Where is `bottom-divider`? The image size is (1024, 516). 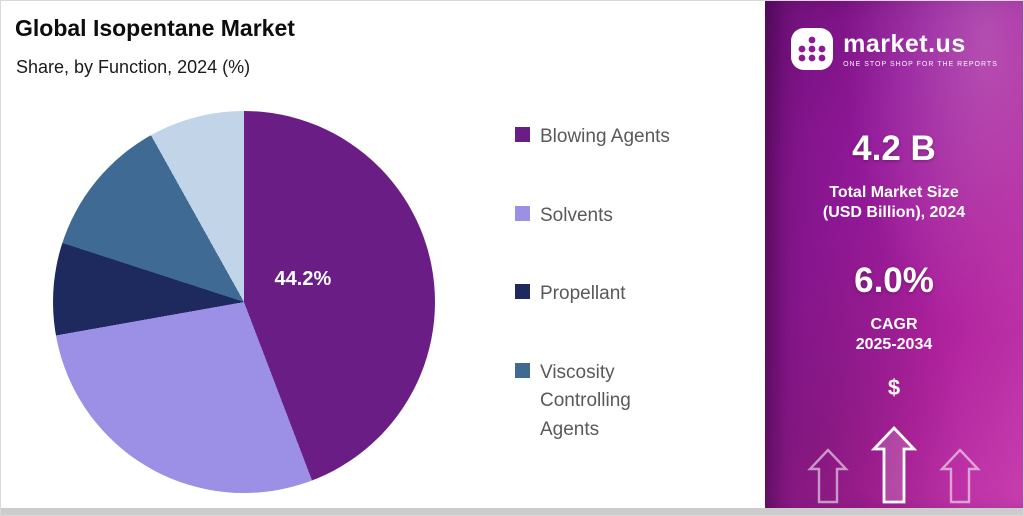
bottom-divider is located at coordinates (512, 511).